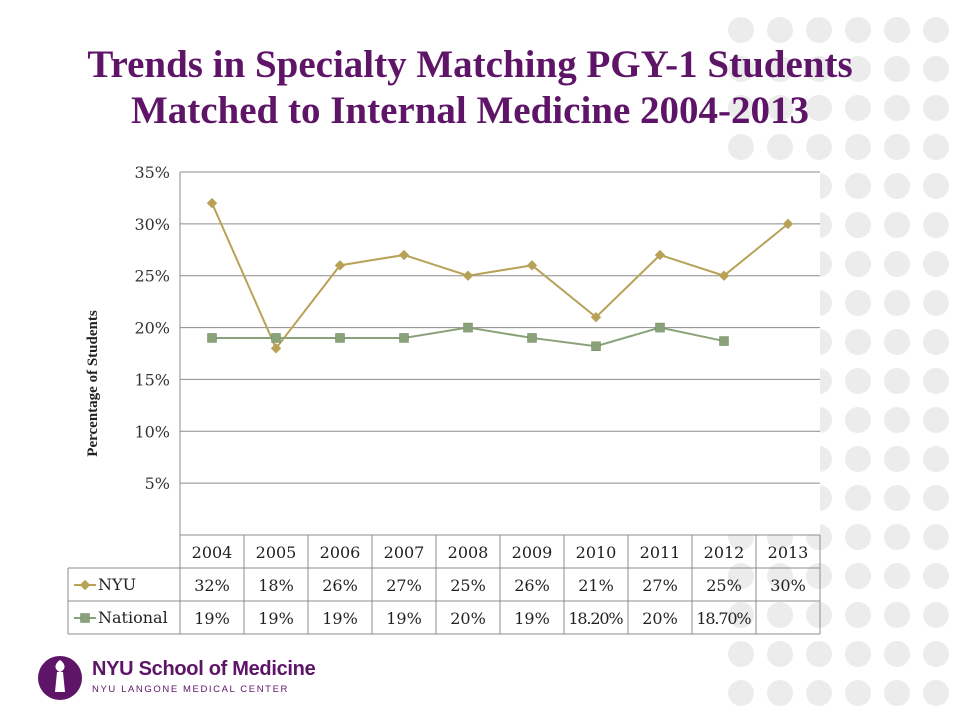  Describe the element at coordinates (152, 276) in the screenshot. I see `y-tick-label: 25%` at that location.